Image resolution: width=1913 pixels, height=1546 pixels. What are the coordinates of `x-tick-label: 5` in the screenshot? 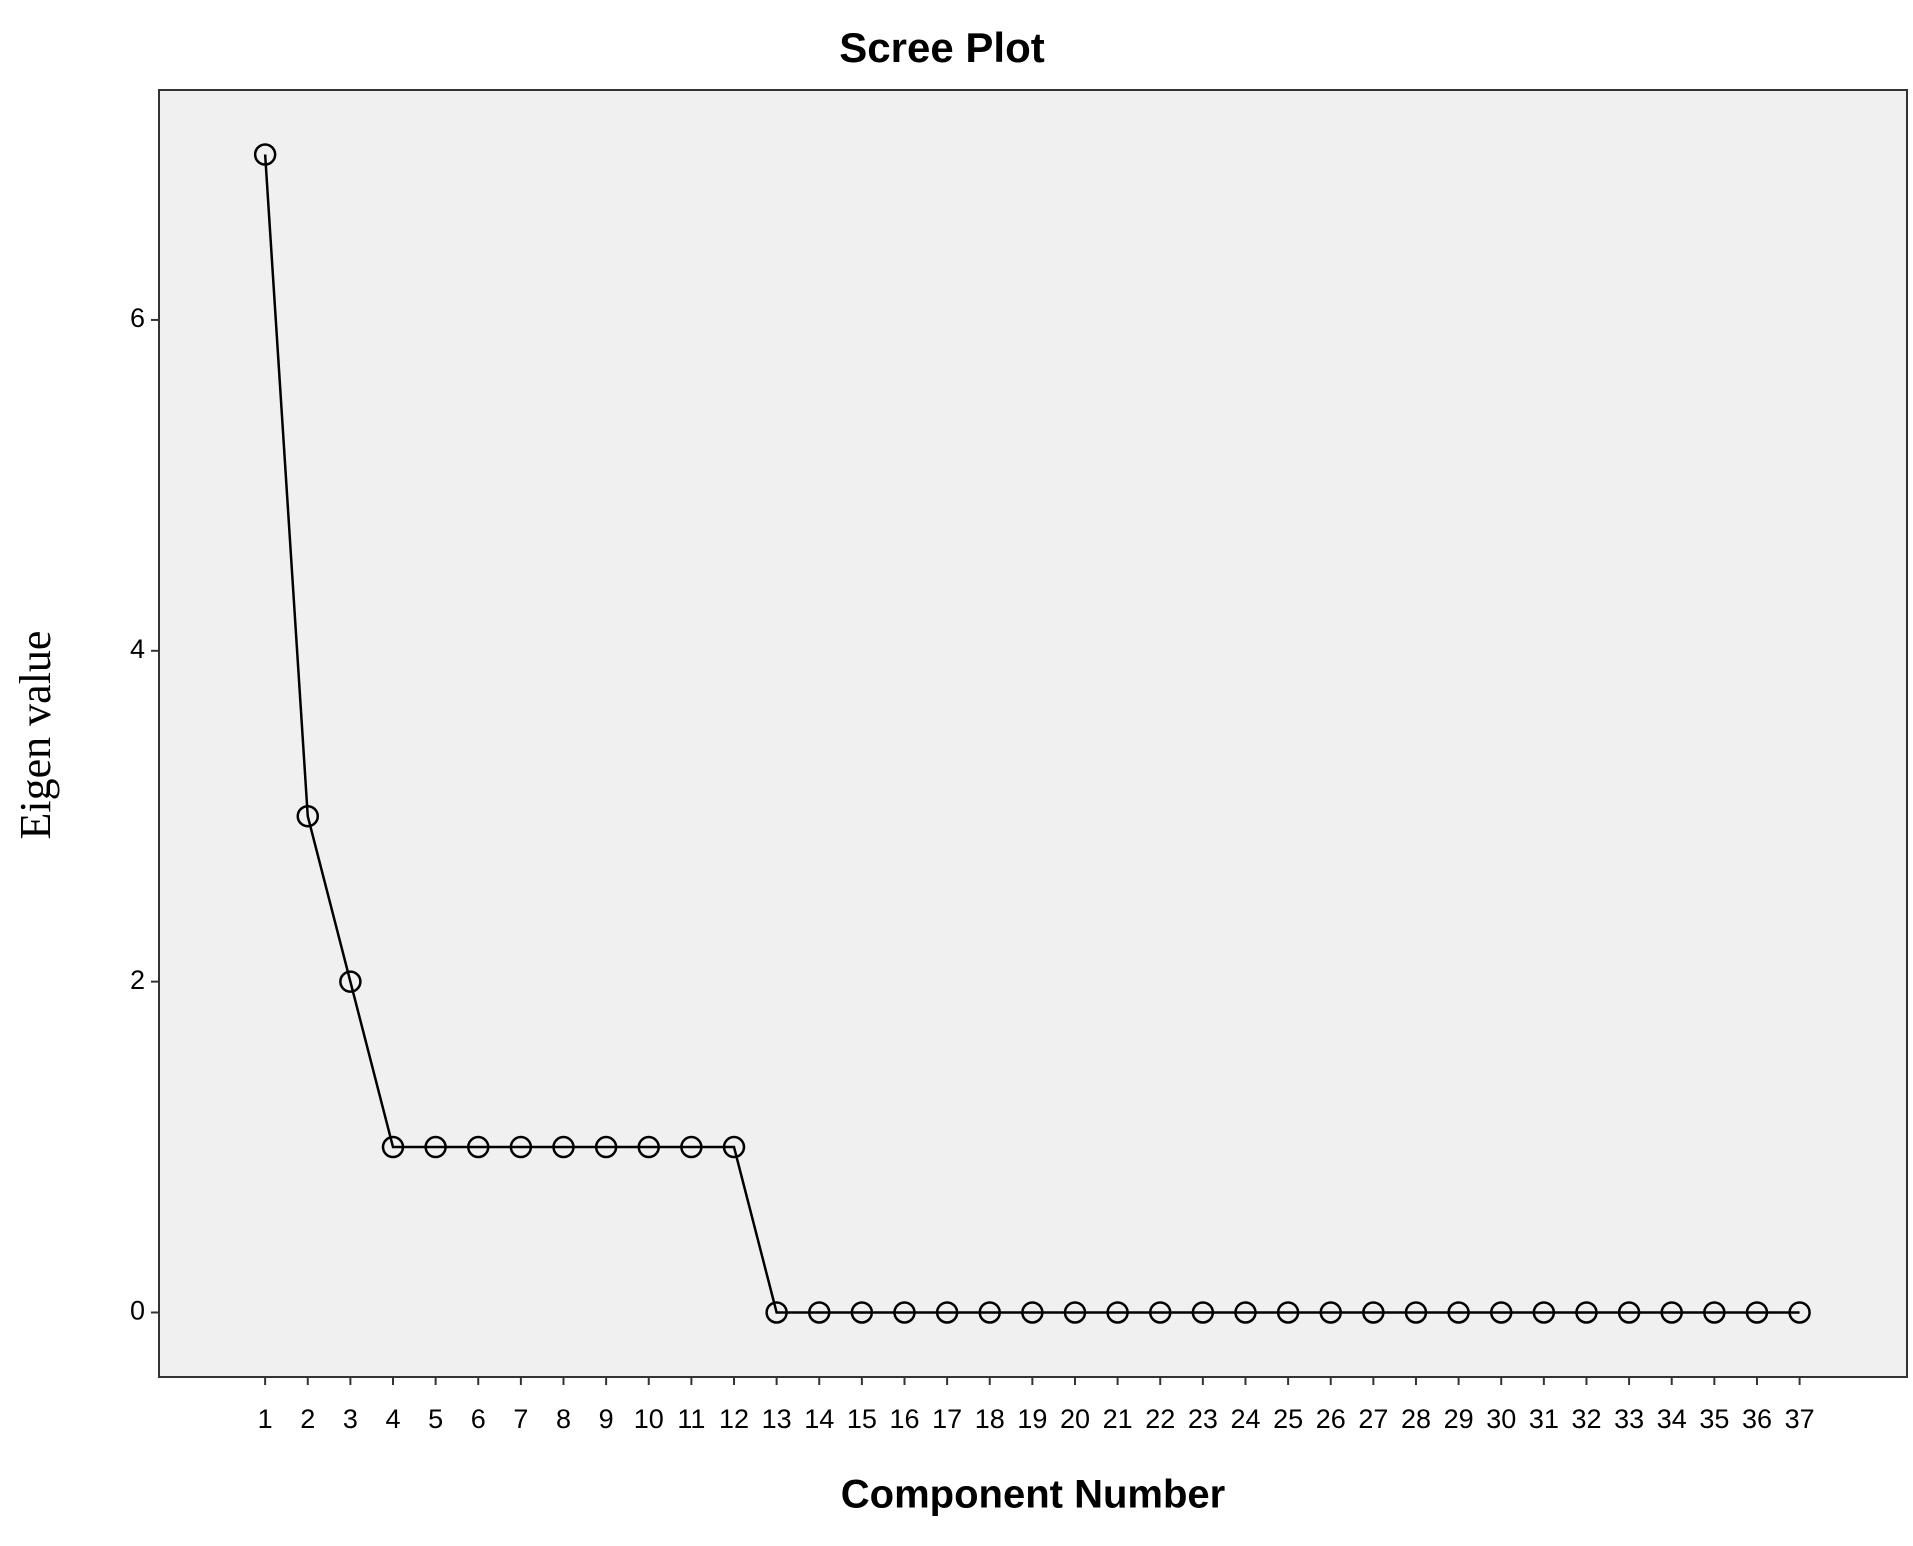 It's located at (435, 1419).